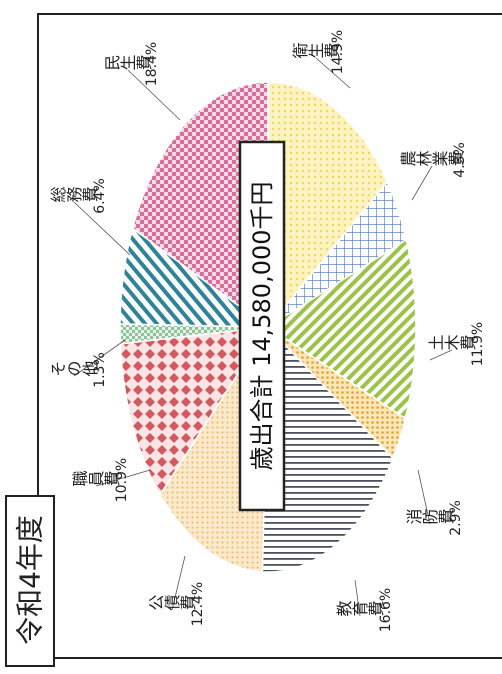  Describe the element at coordinates (452, 344) in the screenshot. I see `slice-name-label: 土木費` at that location.